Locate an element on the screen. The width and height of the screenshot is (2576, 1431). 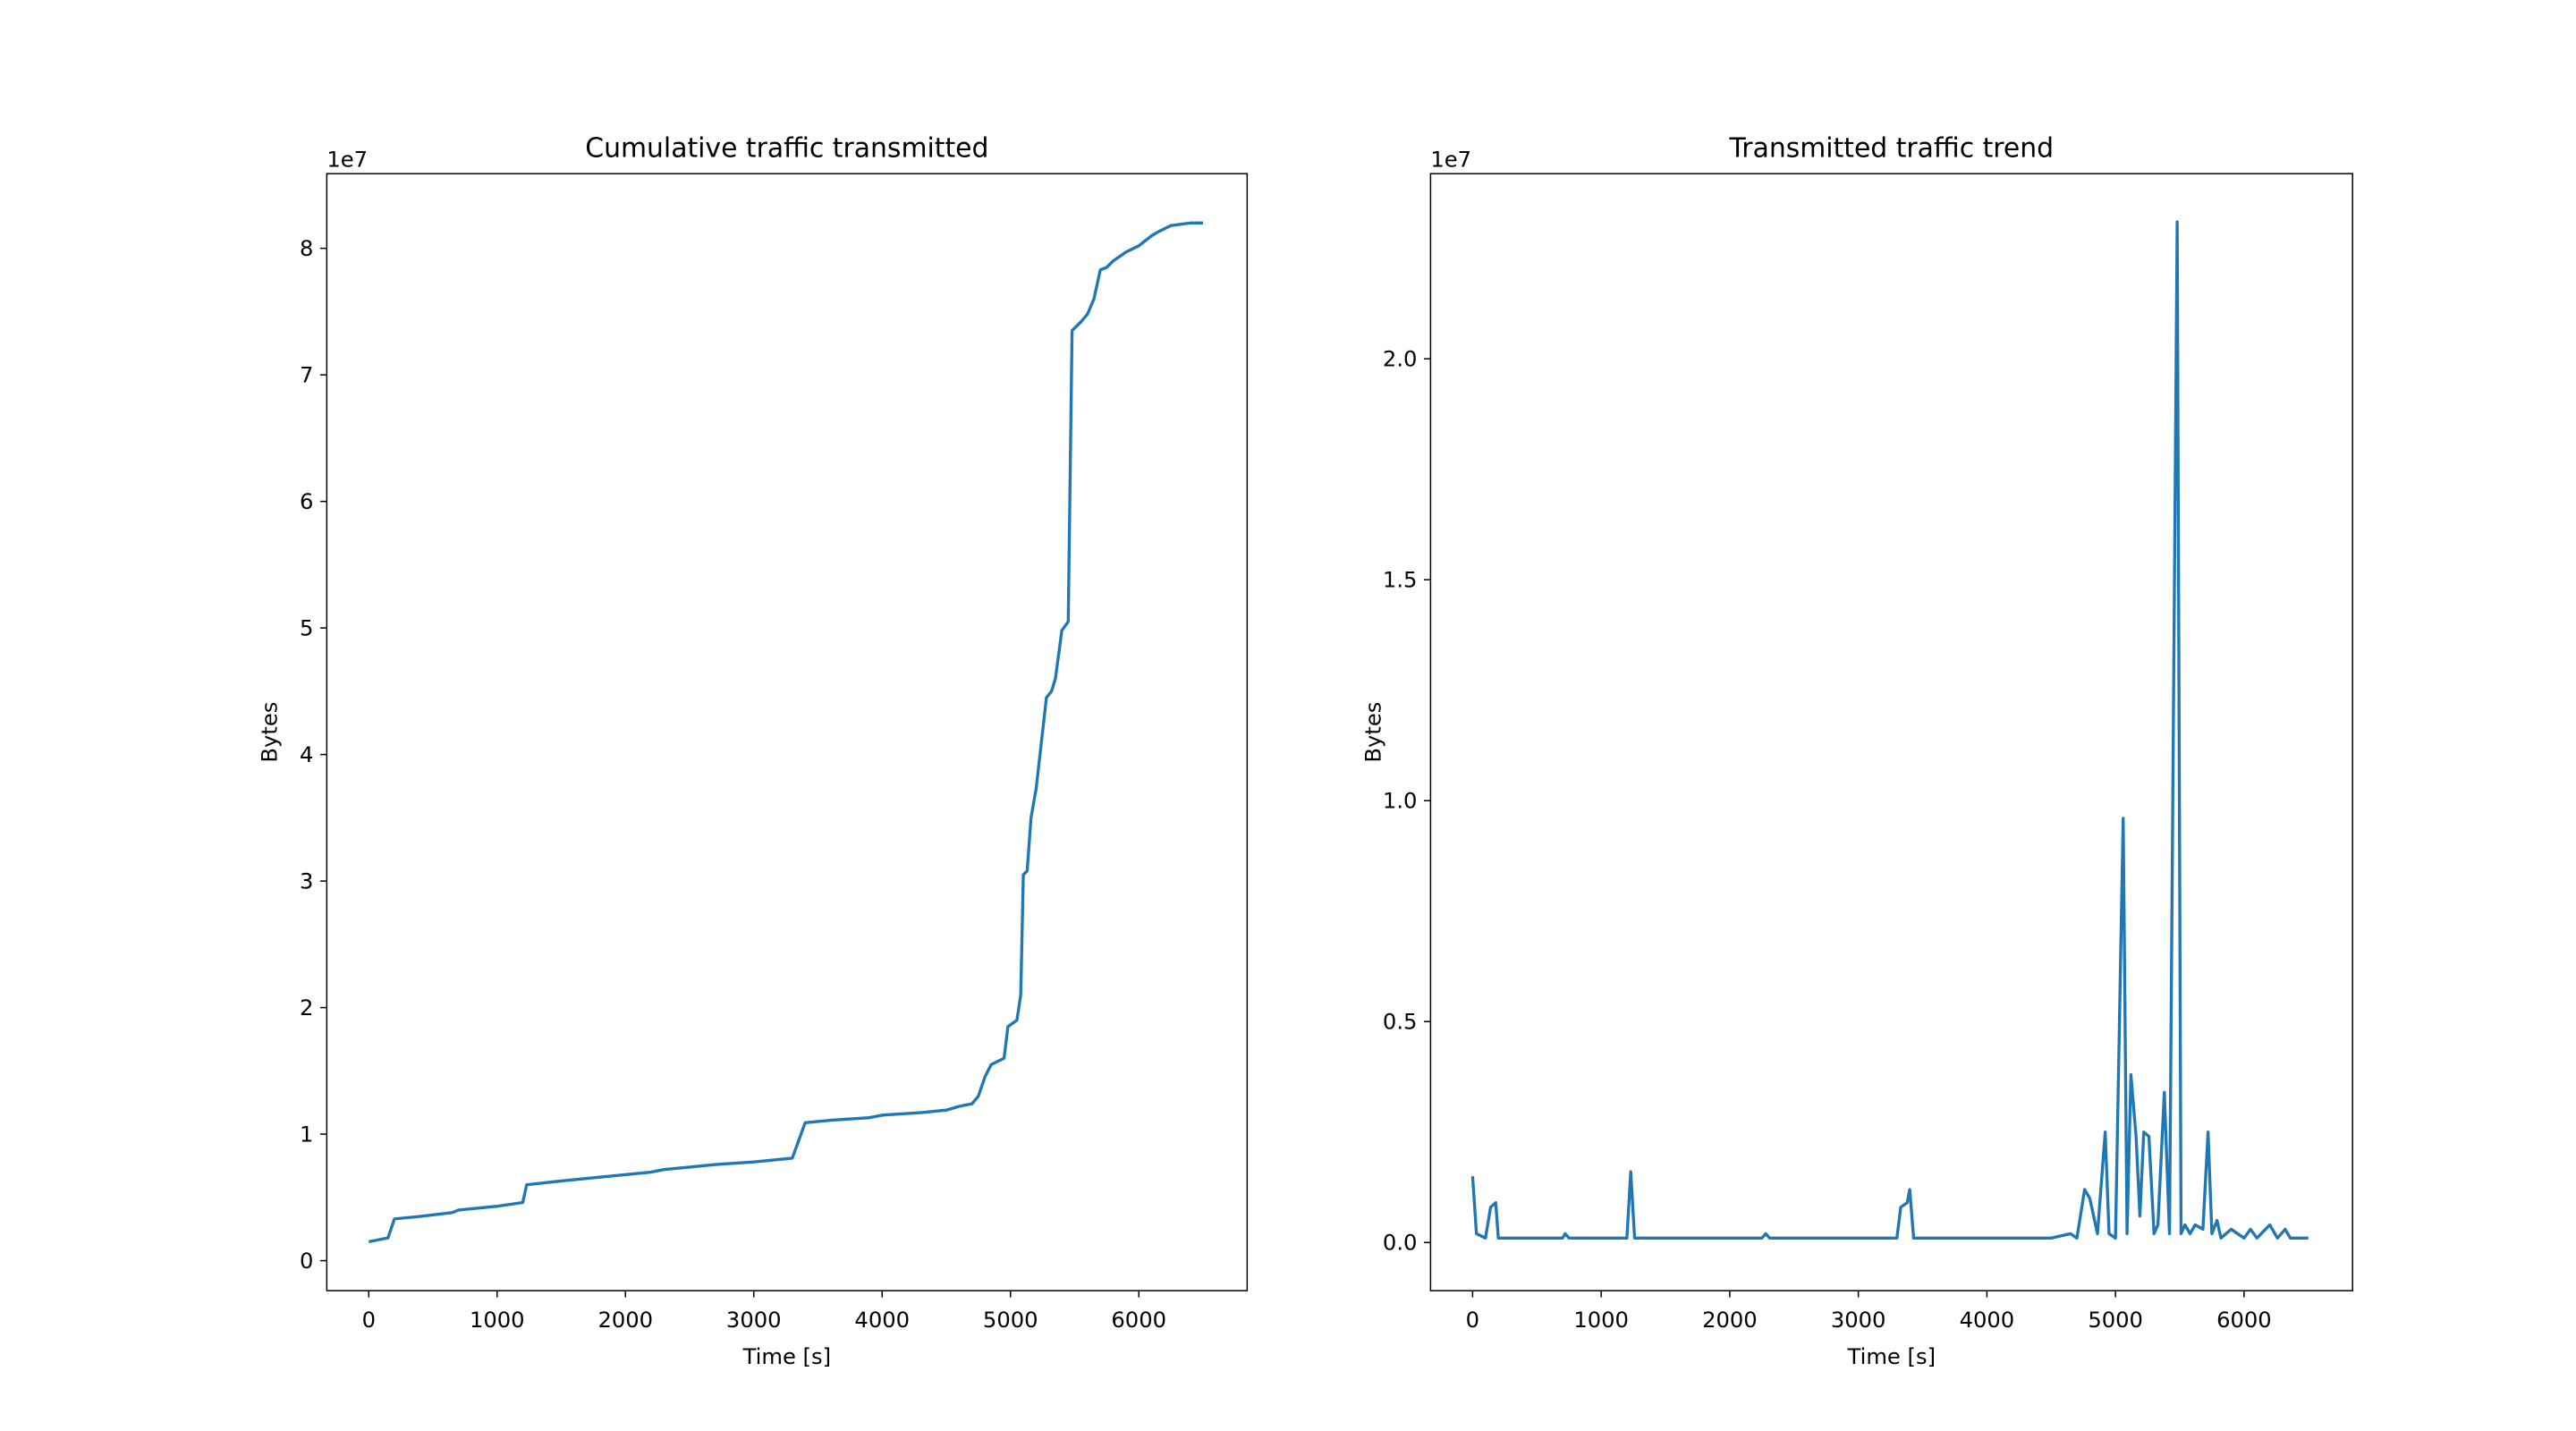
y-tick-label: 6 is located at coordinates (306, 501).